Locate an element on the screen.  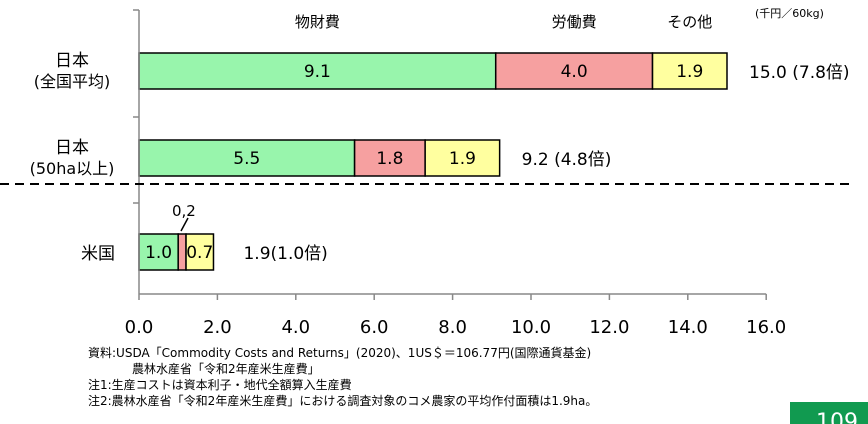
category-label: 米国 is located at coordinates (98, 254).